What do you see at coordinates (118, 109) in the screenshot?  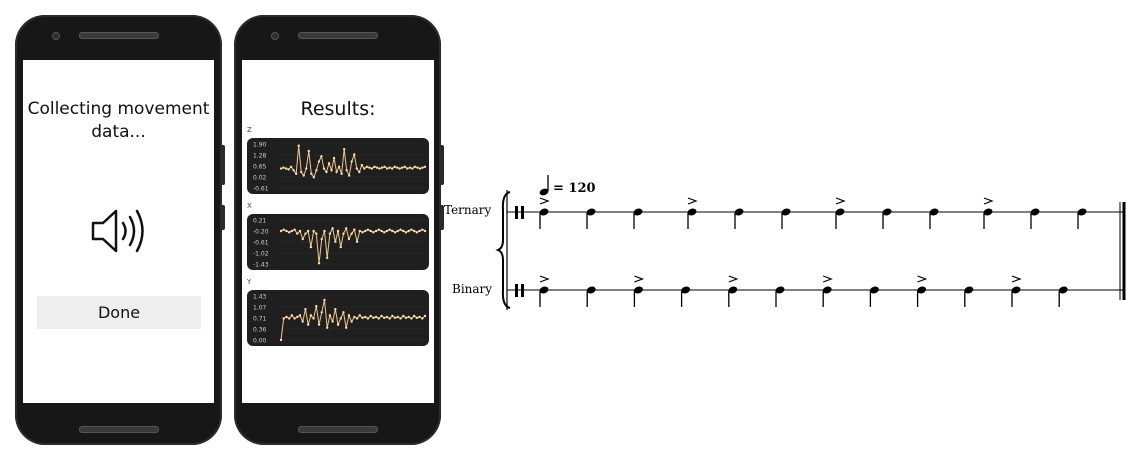 I see `status-line-1: Collecting movement` at bounding box center [118, 109].